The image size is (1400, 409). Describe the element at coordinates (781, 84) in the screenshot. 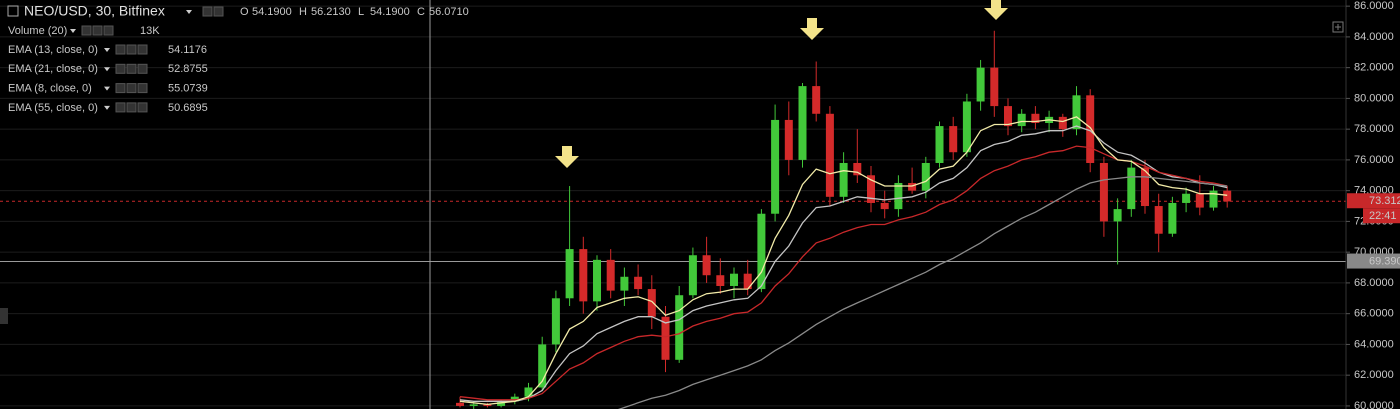

I see `peak-arrows` at that location.